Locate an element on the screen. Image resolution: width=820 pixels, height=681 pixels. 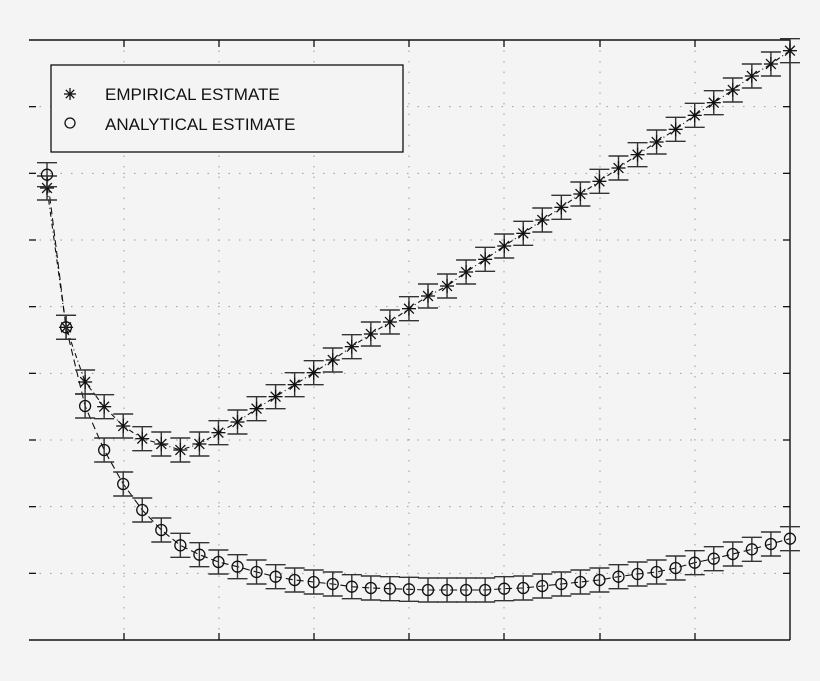
legend-label-analytical: ANALYTICAL ESTIMATE is located at coordinates (200, 124).